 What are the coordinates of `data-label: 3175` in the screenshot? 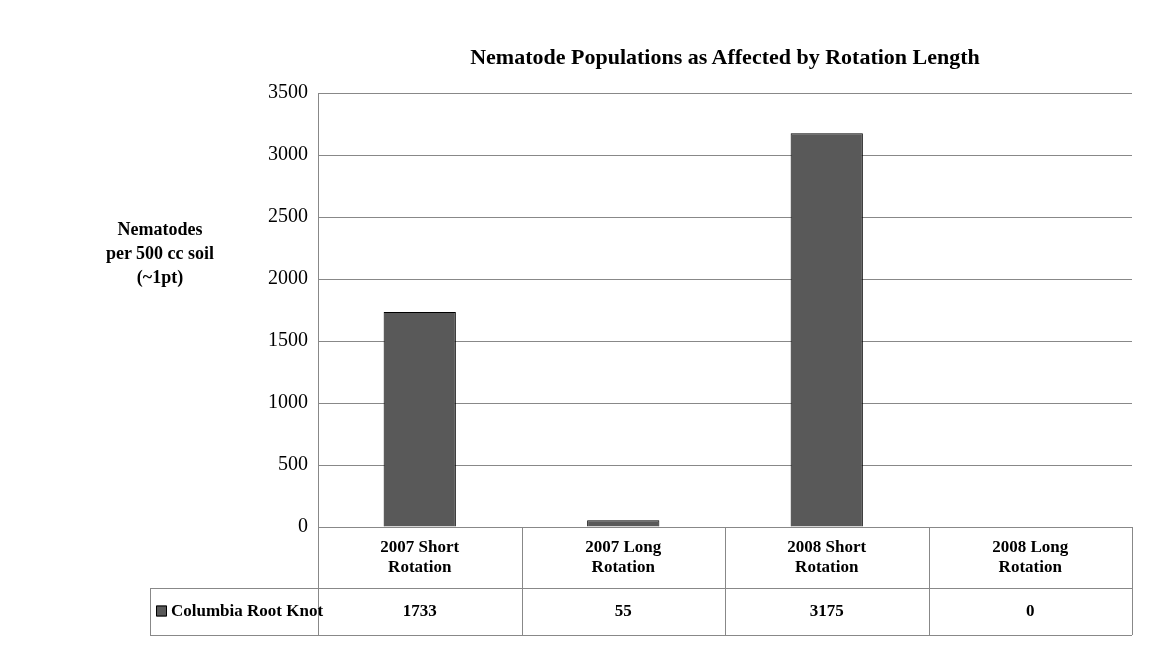 It's located at (826, 610).